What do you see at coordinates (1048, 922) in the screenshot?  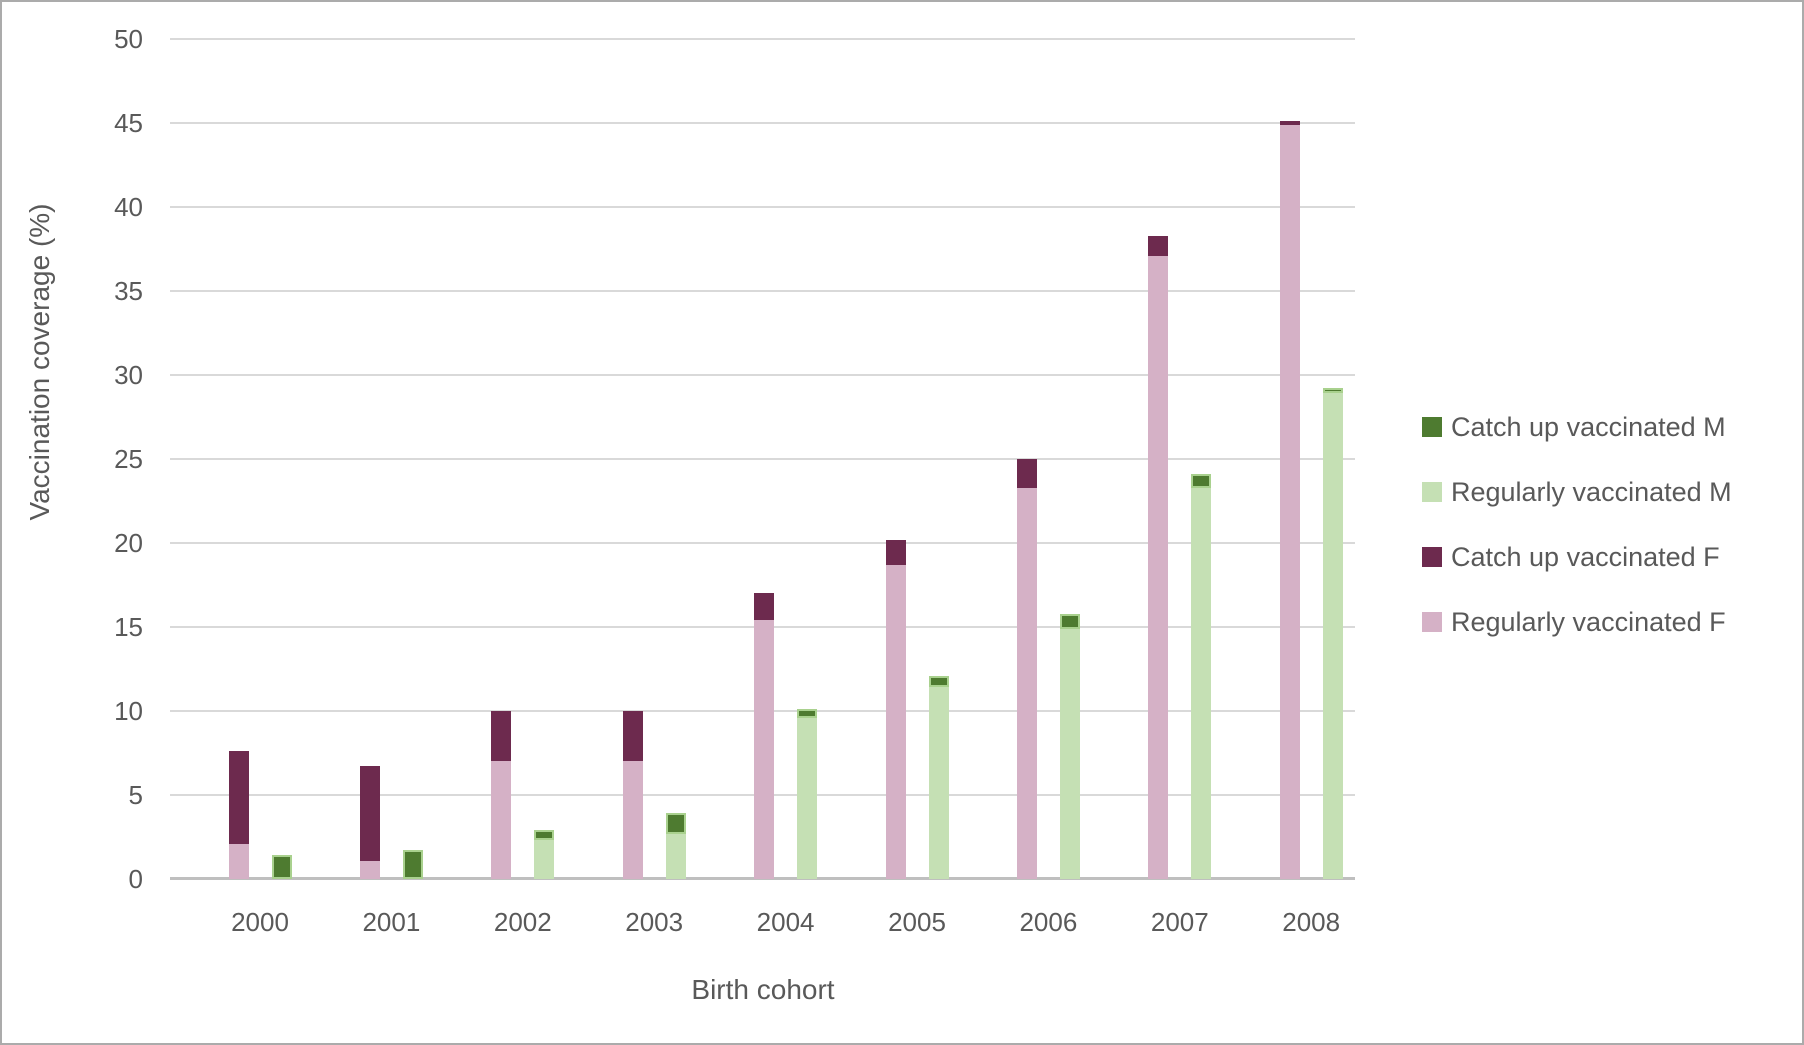 I see `x-category-label: 2006` at bounding box center [1048, 922].